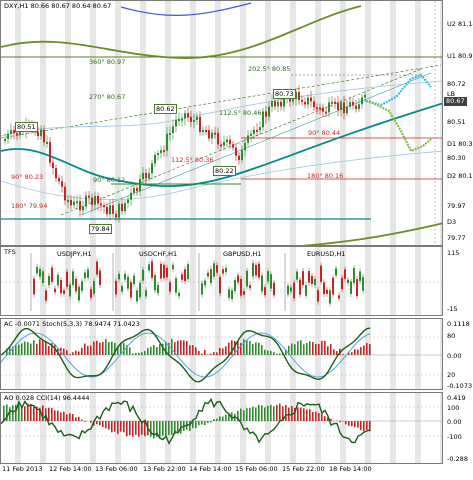 This screenshot has width=473, height=480. I want to click on ao-cci-canvas, so click(222, 428).